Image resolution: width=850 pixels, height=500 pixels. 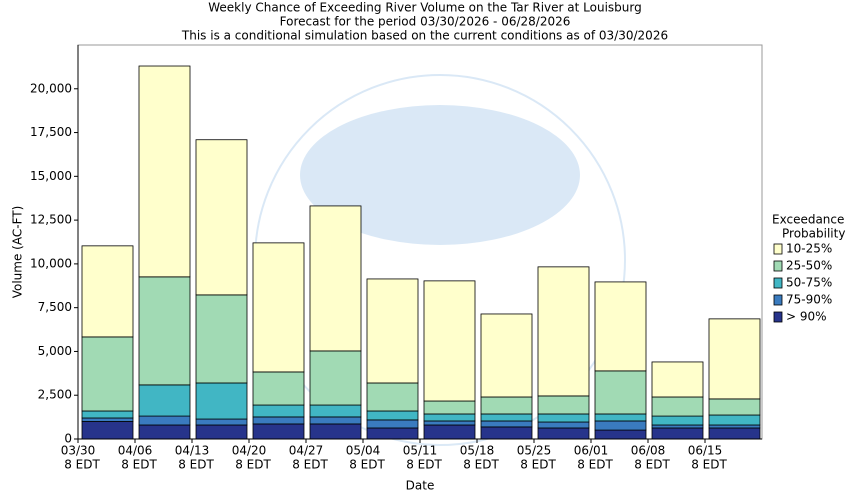 I want to click on legend-label: 75-90%, so click(x=809, y=300).